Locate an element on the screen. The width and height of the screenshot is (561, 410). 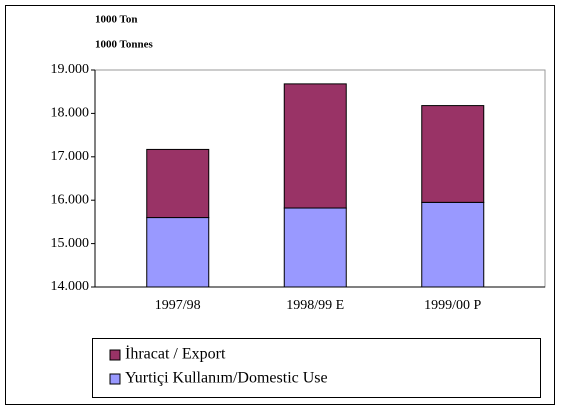
y-tick-label: 15.000 is located at coordinates (70, 243).